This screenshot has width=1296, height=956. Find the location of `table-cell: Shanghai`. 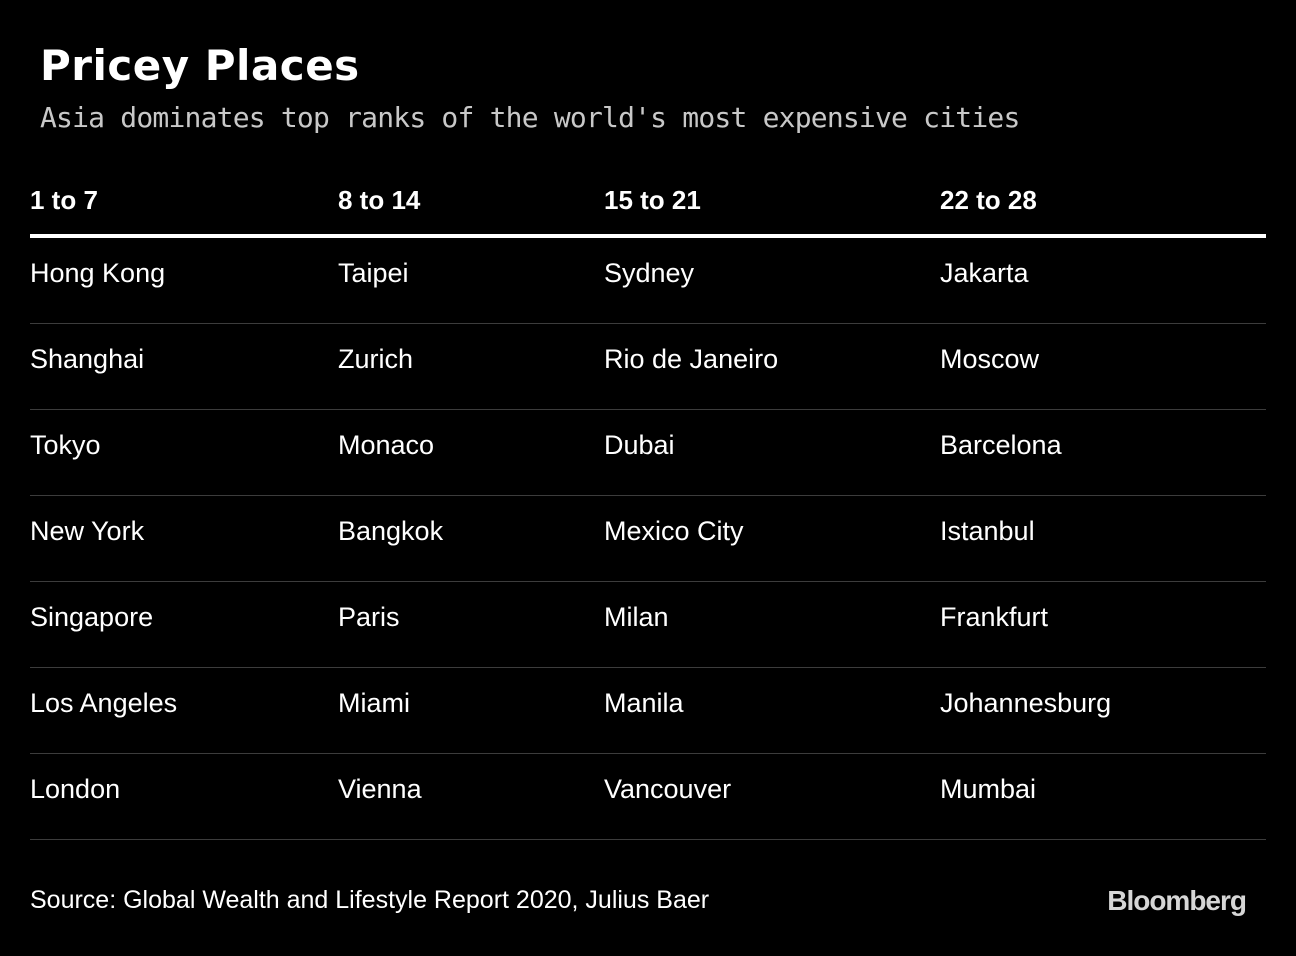

table-cell: Shanghai is located at coordinates (87, 359).